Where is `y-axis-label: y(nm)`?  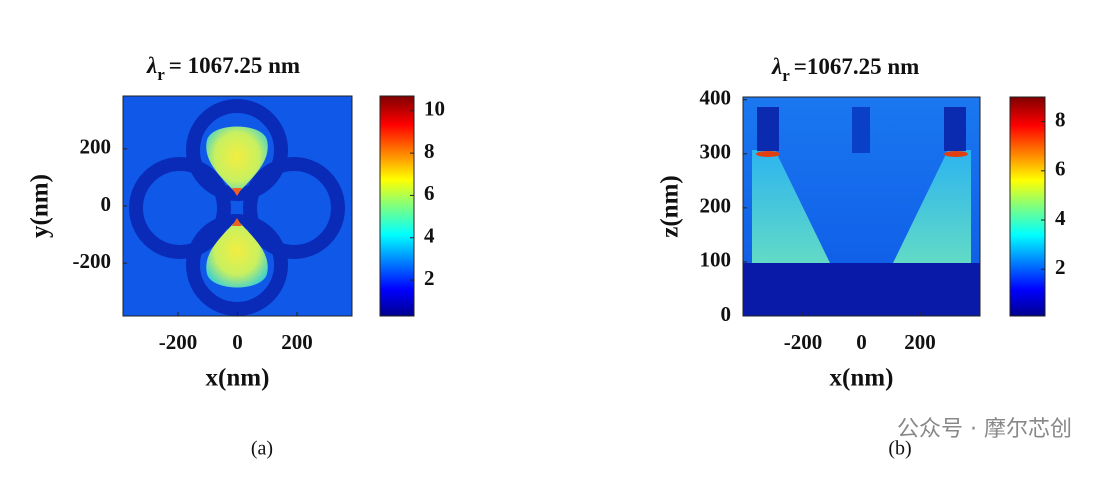
y-axis-label: y(nm) is located at coordinates (40, 206).